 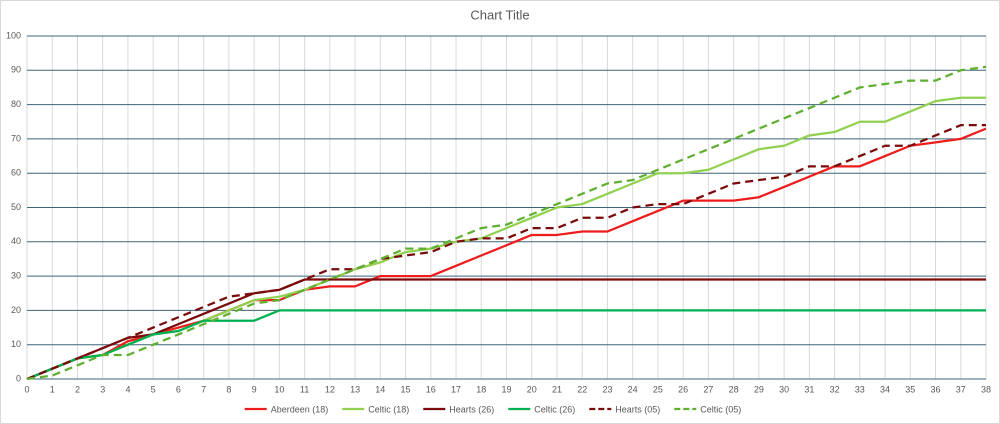 What do you see at coordinates (835, 389) in the screenshot?
I see `x-tick-label: 32` at bounding box center [835, 389].